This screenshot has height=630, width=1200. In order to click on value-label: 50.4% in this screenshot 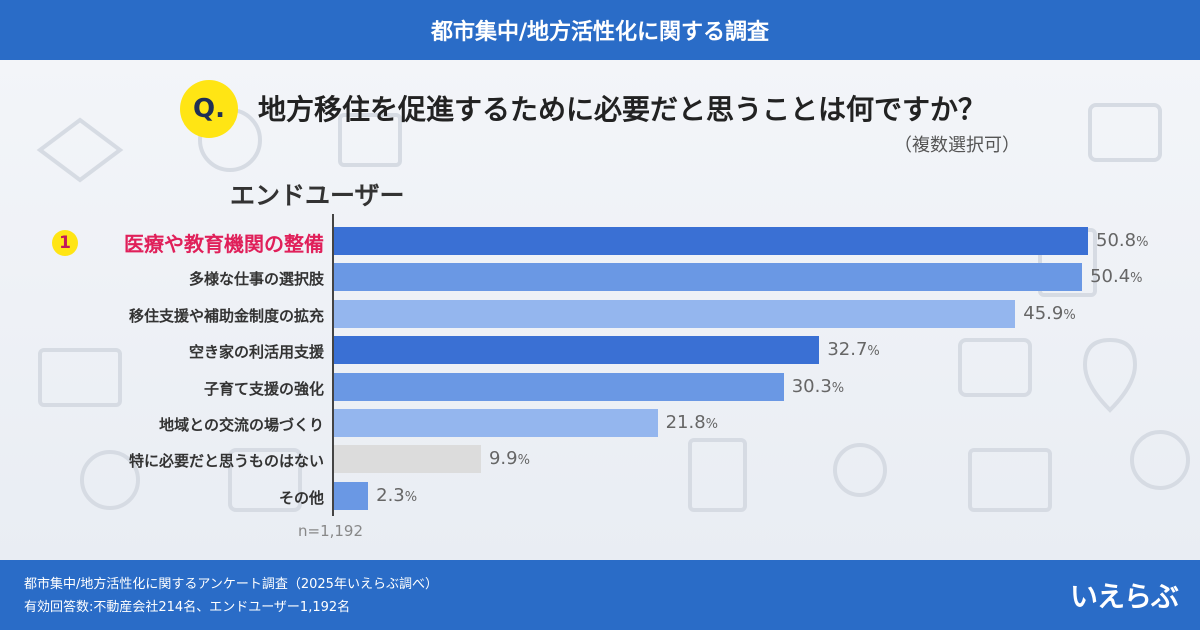, I will do `click(1116, 276)`.